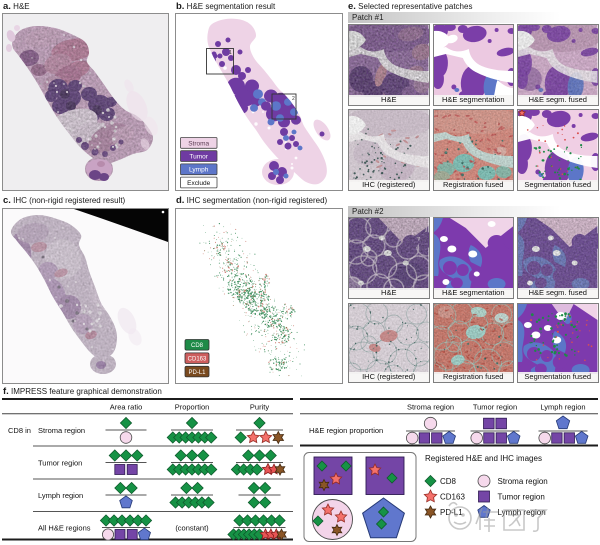 Image resolution: width=600 pixels, height=545 pixels. What do you see at coordinates (483, 458) in the screenshot?
I see `svg-text: Registered H&E and IHC images` at bounding box center [483, 458].